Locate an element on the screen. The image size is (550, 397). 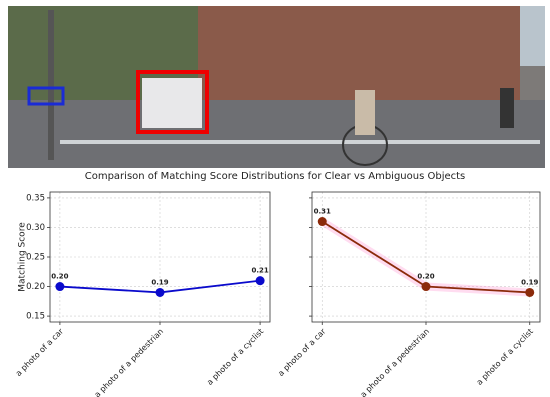
y-tick-label: 0.15 is located at coordinates (35, 317).